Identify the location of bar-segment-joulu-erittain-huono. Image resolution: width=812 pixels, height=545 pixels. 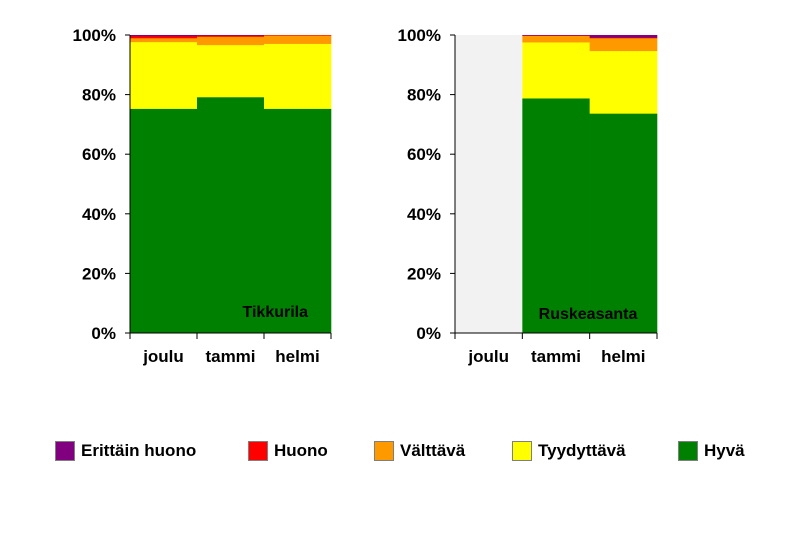
(164, 36).